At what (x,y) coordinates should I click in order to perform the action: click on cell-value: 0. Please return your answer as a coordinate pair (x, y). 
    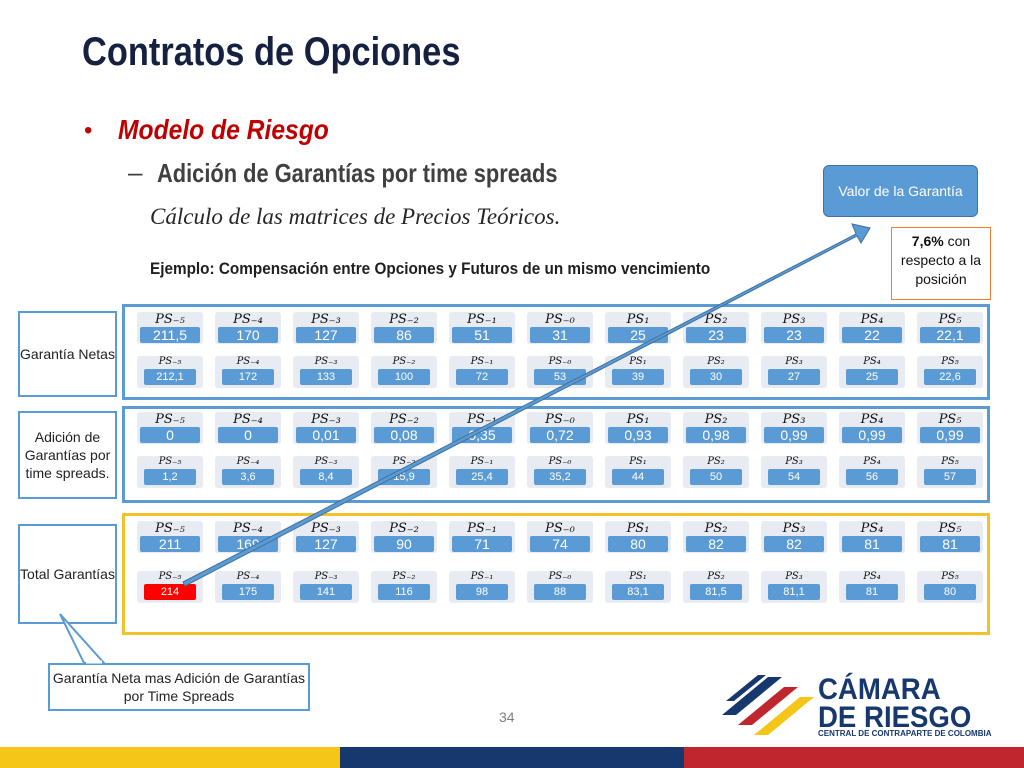
    Looking at the image, I should click on (248, 435).